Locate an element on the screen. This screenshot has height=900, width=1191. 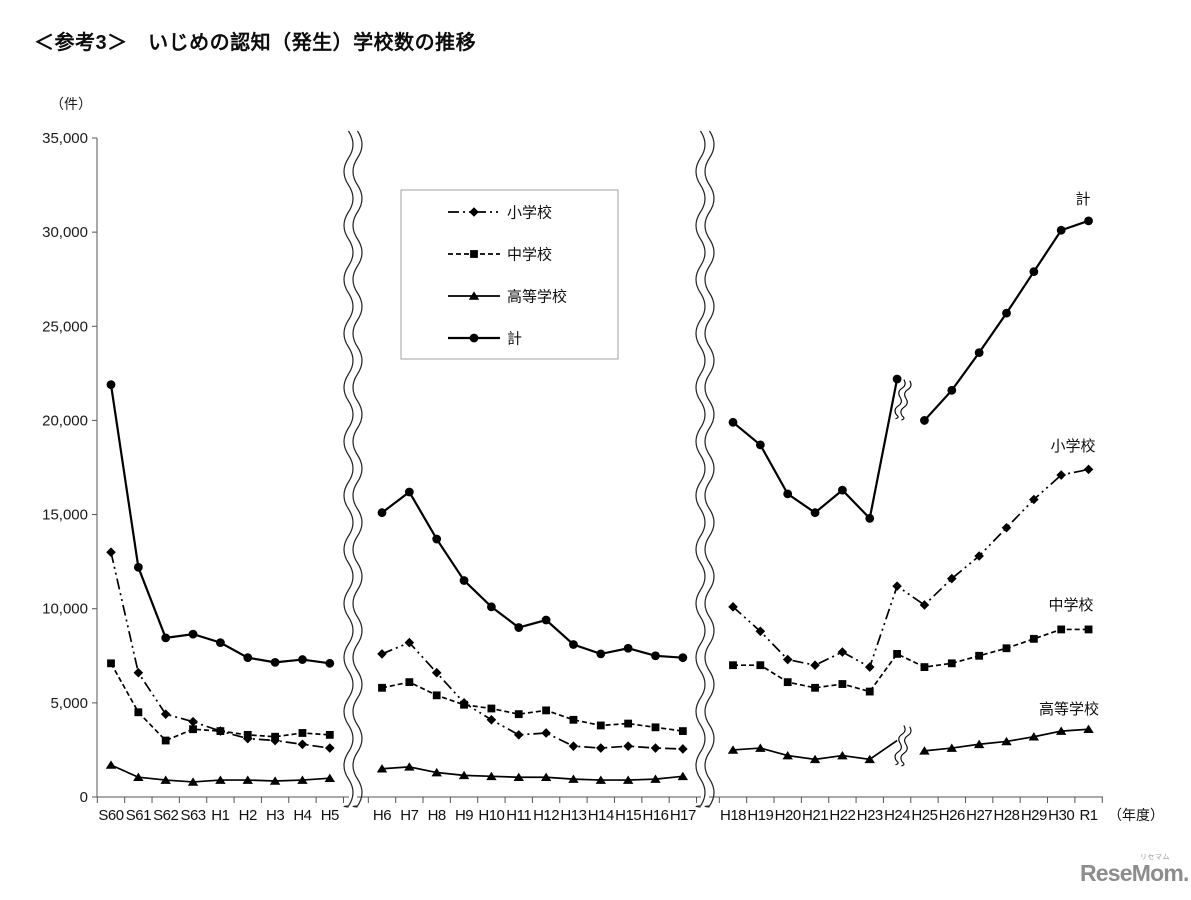
legend-label-junior-high: 中学校 is located at coordinates (529, 255).